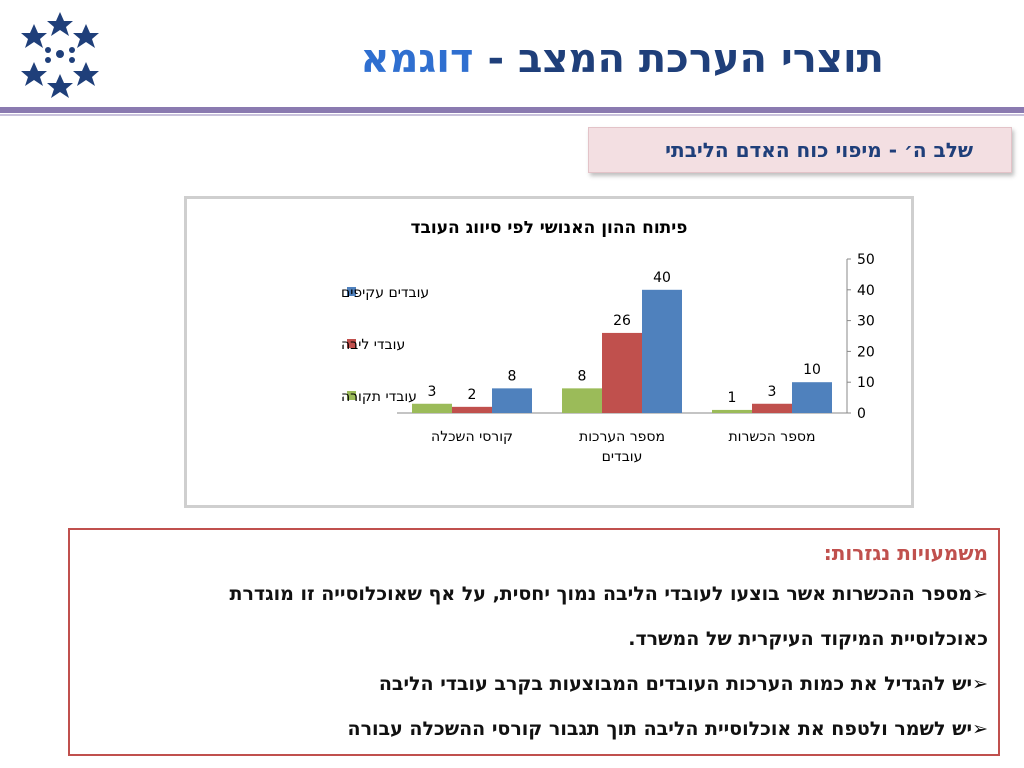  What do you see at coordinates (866, 291) in the screenshot?
I see `y-tick-label: 40` at bounding box center [866, 291].